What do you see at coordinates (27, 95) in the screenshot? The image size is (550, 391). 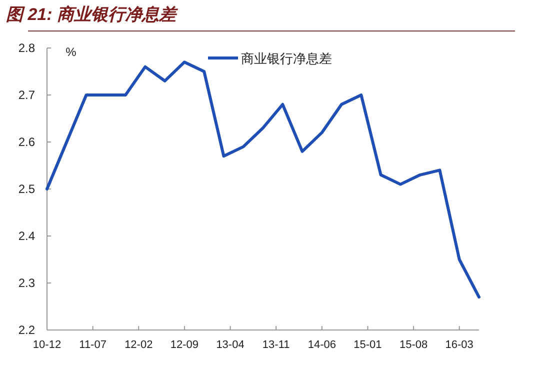 I see `y-tick-label: 2.7` at bounding box center [27, 95].